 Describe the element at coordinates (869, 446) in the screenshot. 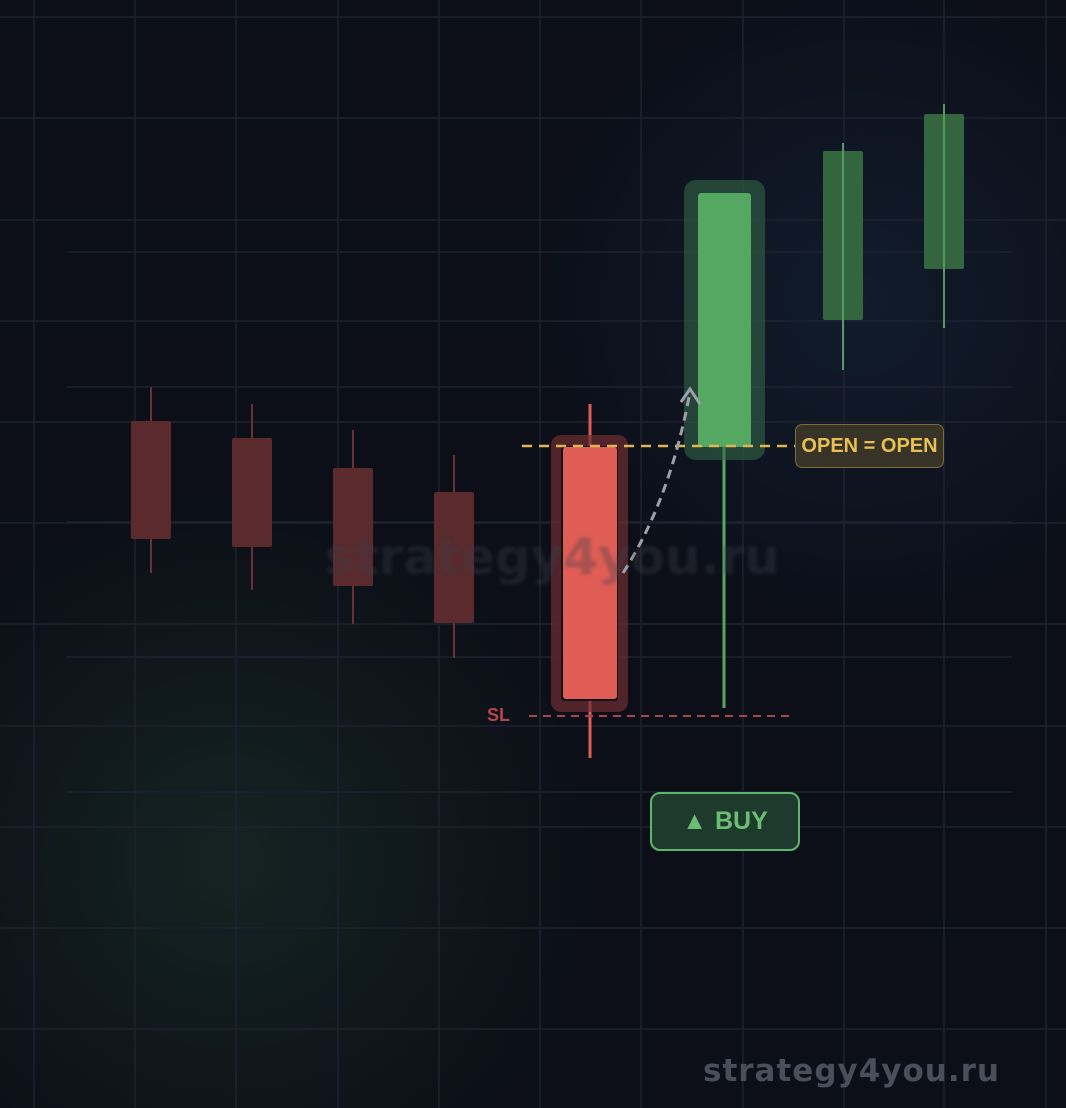

I see `open-equals-open-label: OPEN = OPEN` at that location.